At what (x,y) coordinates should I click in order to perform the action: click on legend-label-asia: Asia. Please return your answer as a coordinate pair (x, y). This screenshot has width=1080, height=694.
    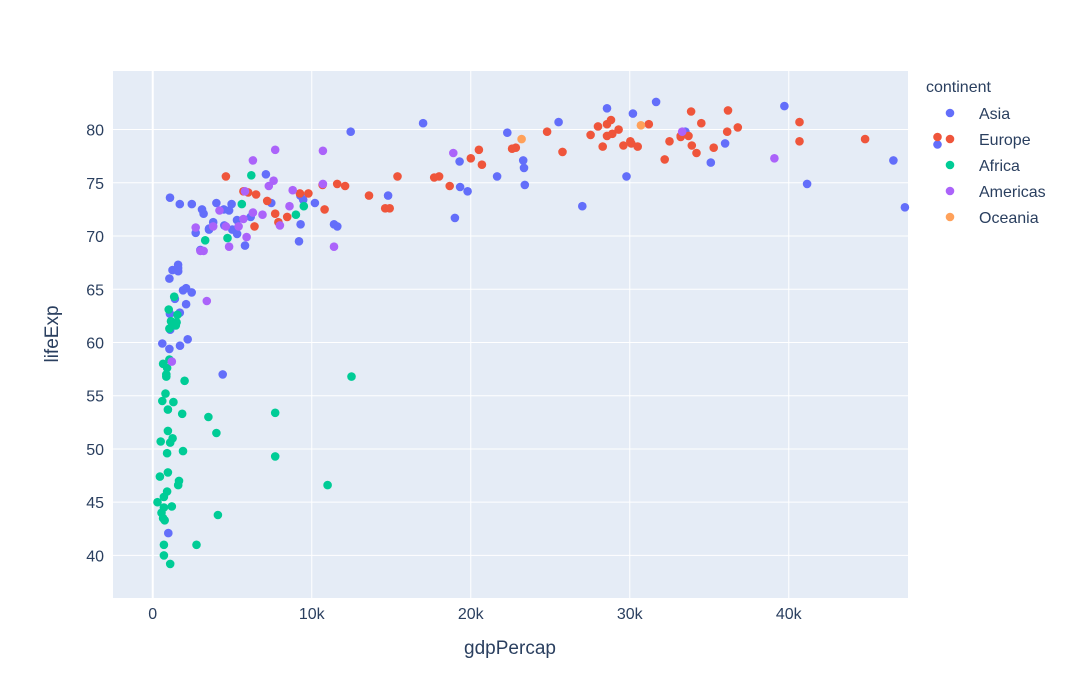
    Looking at the image, I should click on (994, 114).